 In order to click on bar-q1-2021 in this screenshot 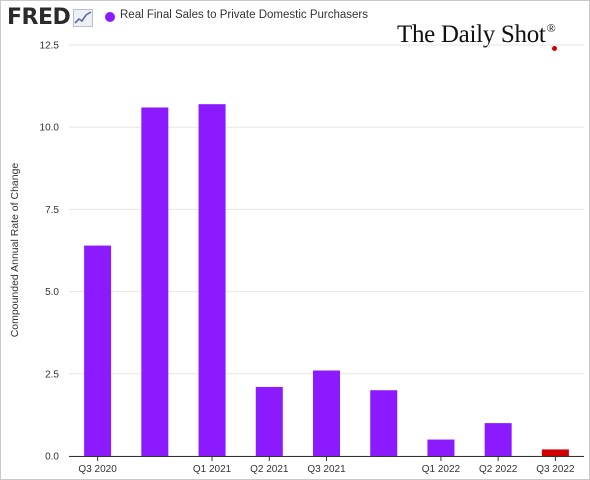, I will do `click(212, 280)`.